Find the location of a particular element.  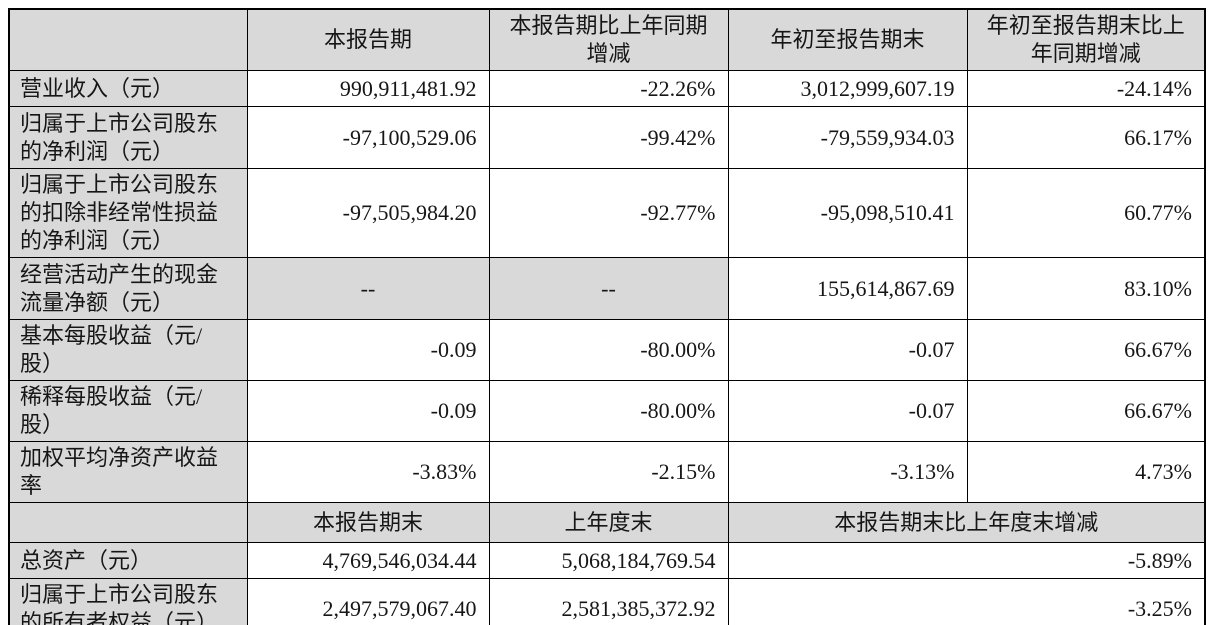

table-row-weighted-avg-roe: 加权平均净资产收益率 -3.83% -2.15% -3.13% 4.73% is located at coordinates (607, 472).